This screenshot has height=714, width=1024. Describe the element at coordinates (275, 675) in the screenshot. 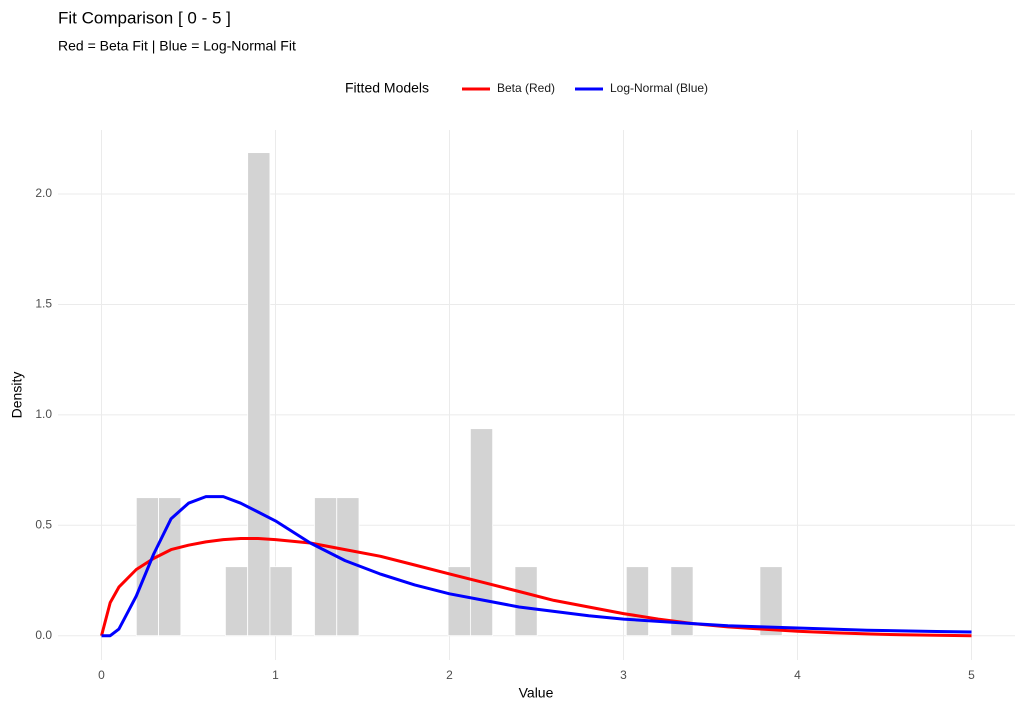

I see `x-tick-label: 1` at that location.